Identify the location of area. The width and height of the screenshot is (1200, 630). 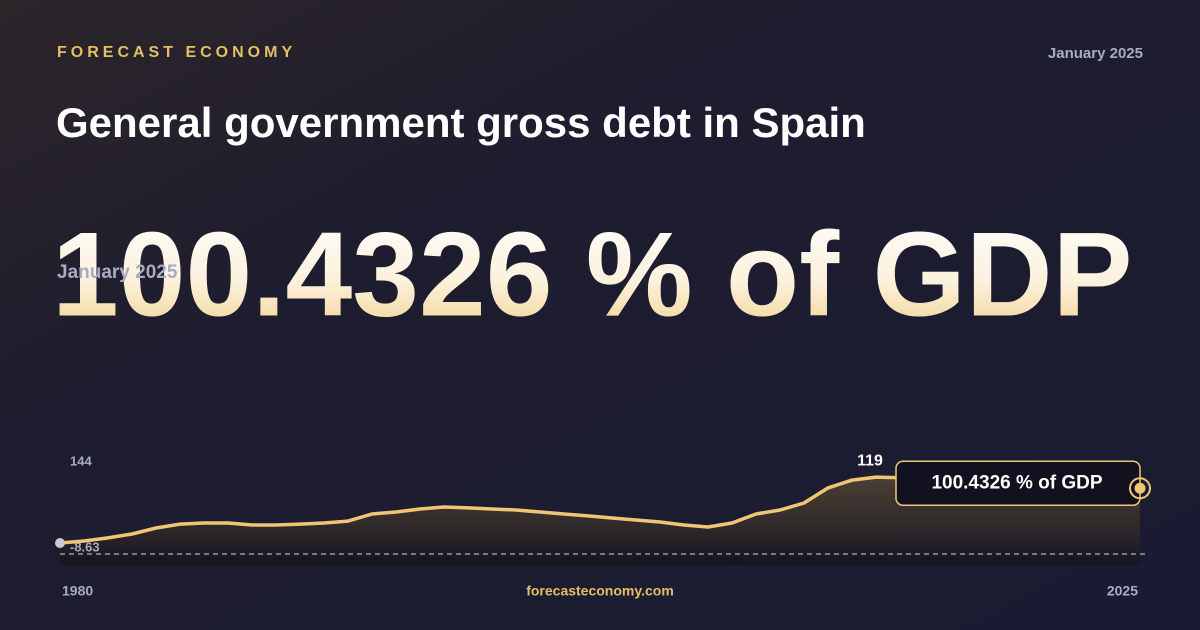
(600, 521).